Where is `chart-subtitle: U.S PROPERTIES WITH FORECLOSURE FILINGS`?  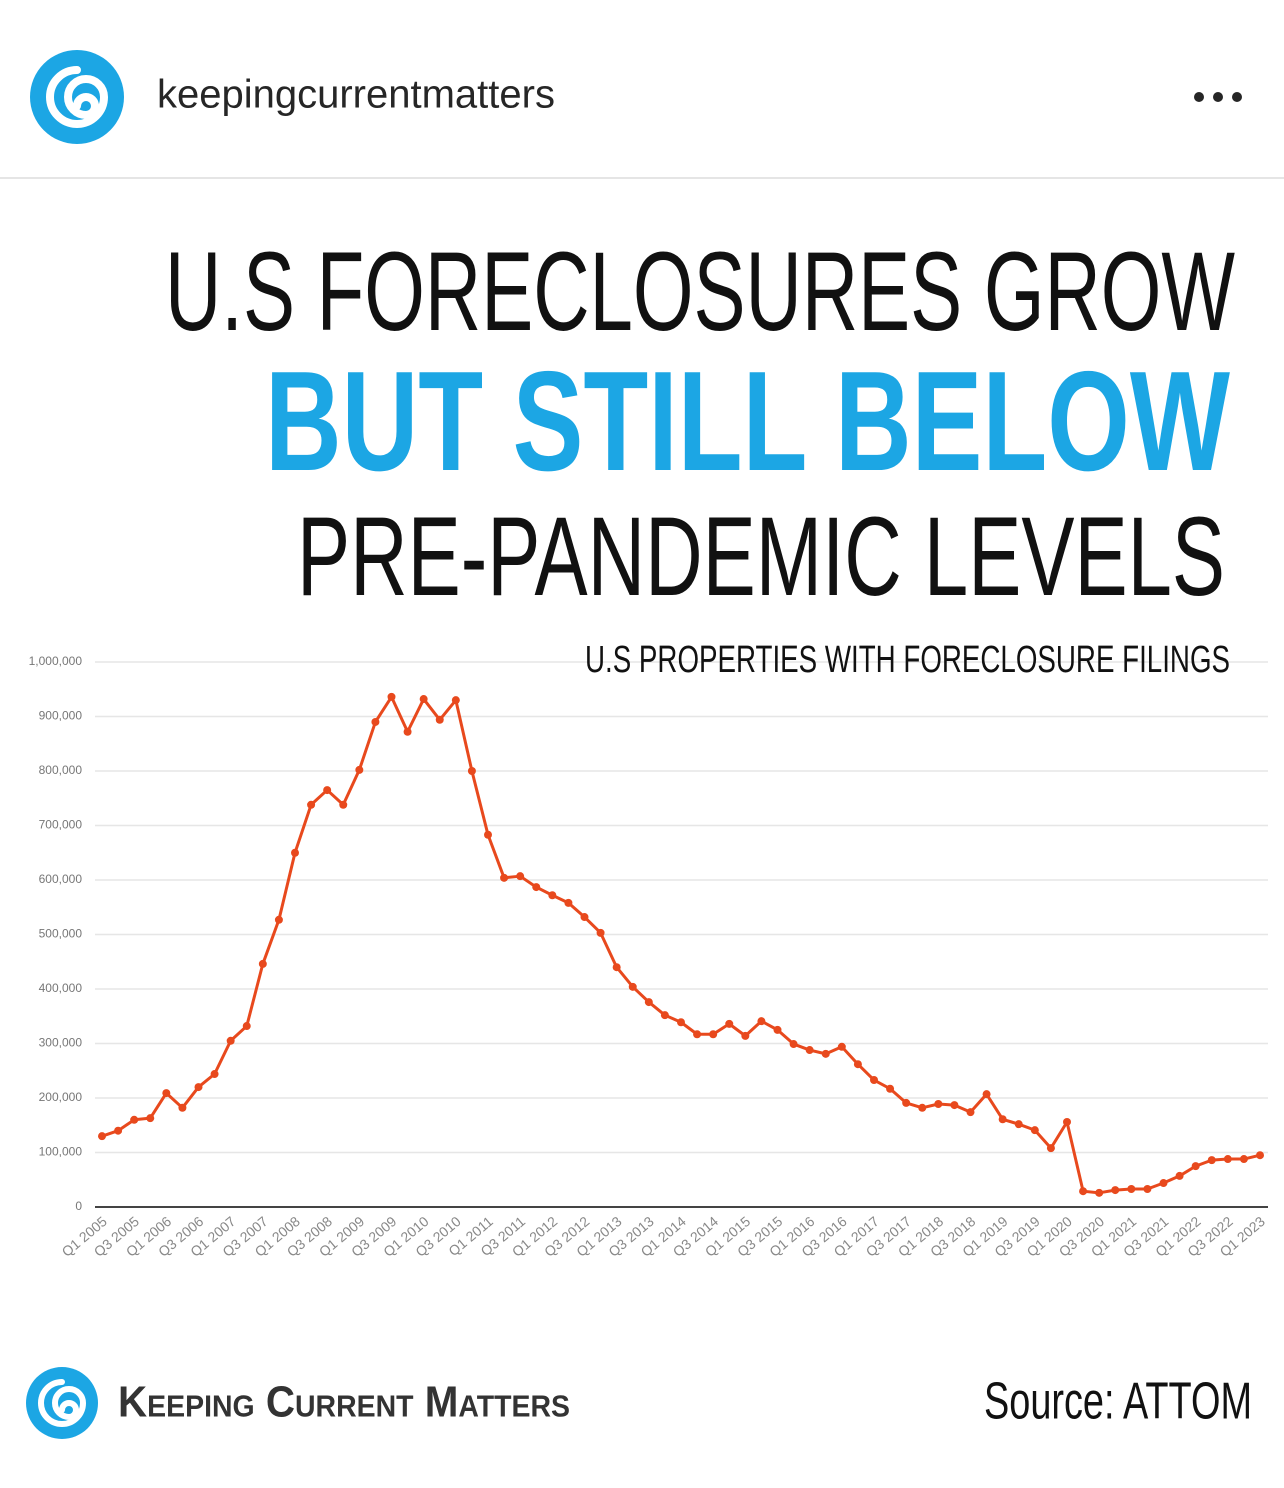 chart-subtitle: U.S PROPERTIES WITH FORECLOSURE FILINGS is located at coordinates (907, 660).